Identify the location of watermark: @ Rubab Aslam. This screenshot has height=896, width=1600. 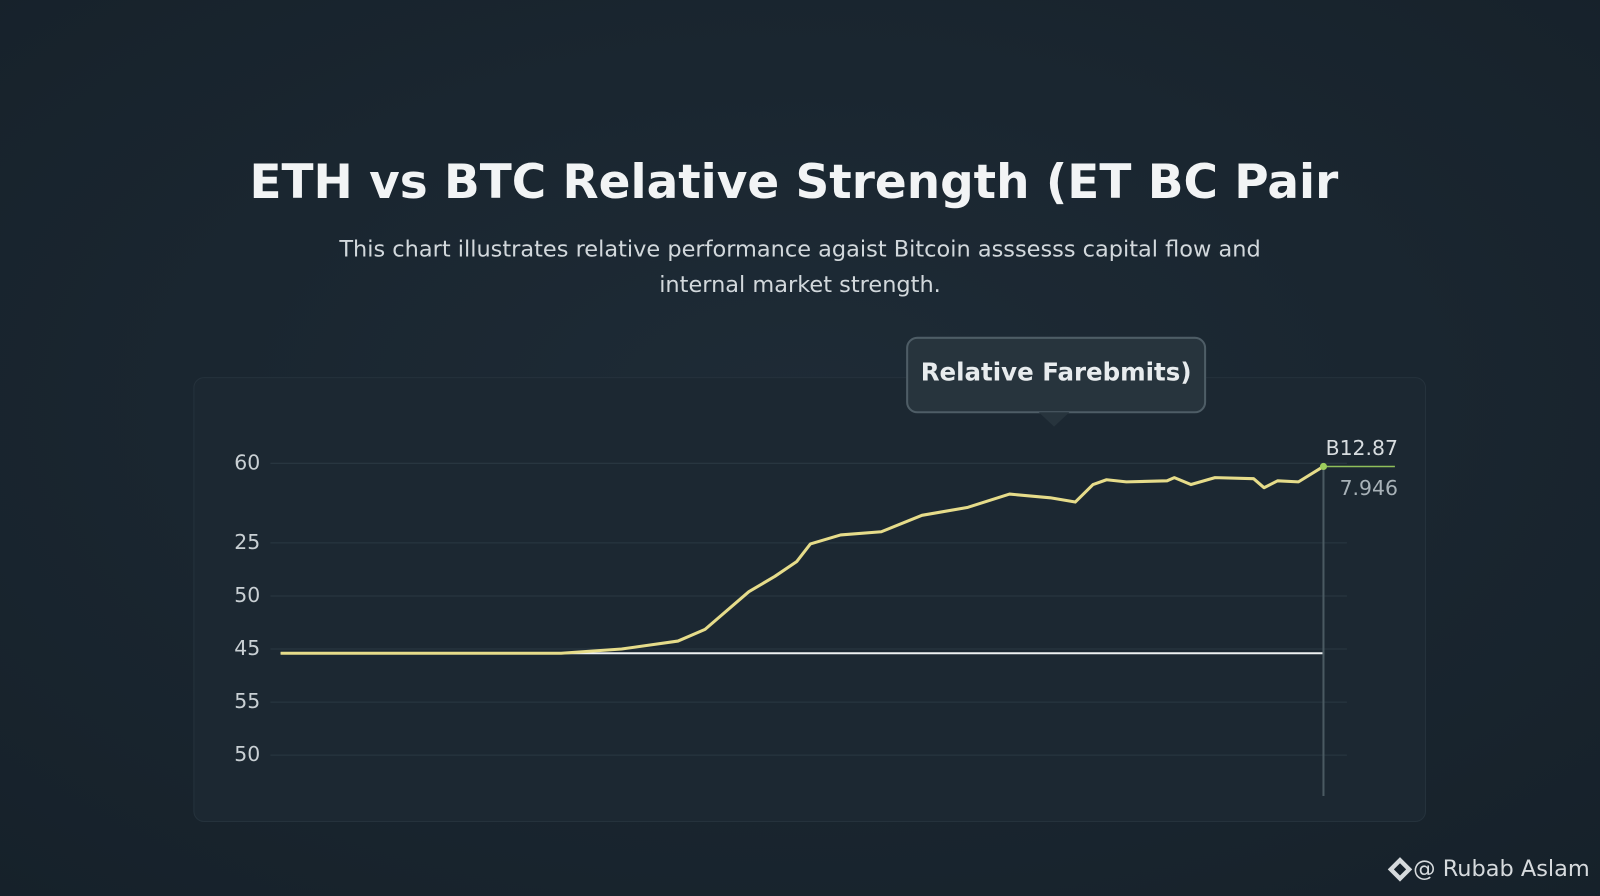
(1501, 869).